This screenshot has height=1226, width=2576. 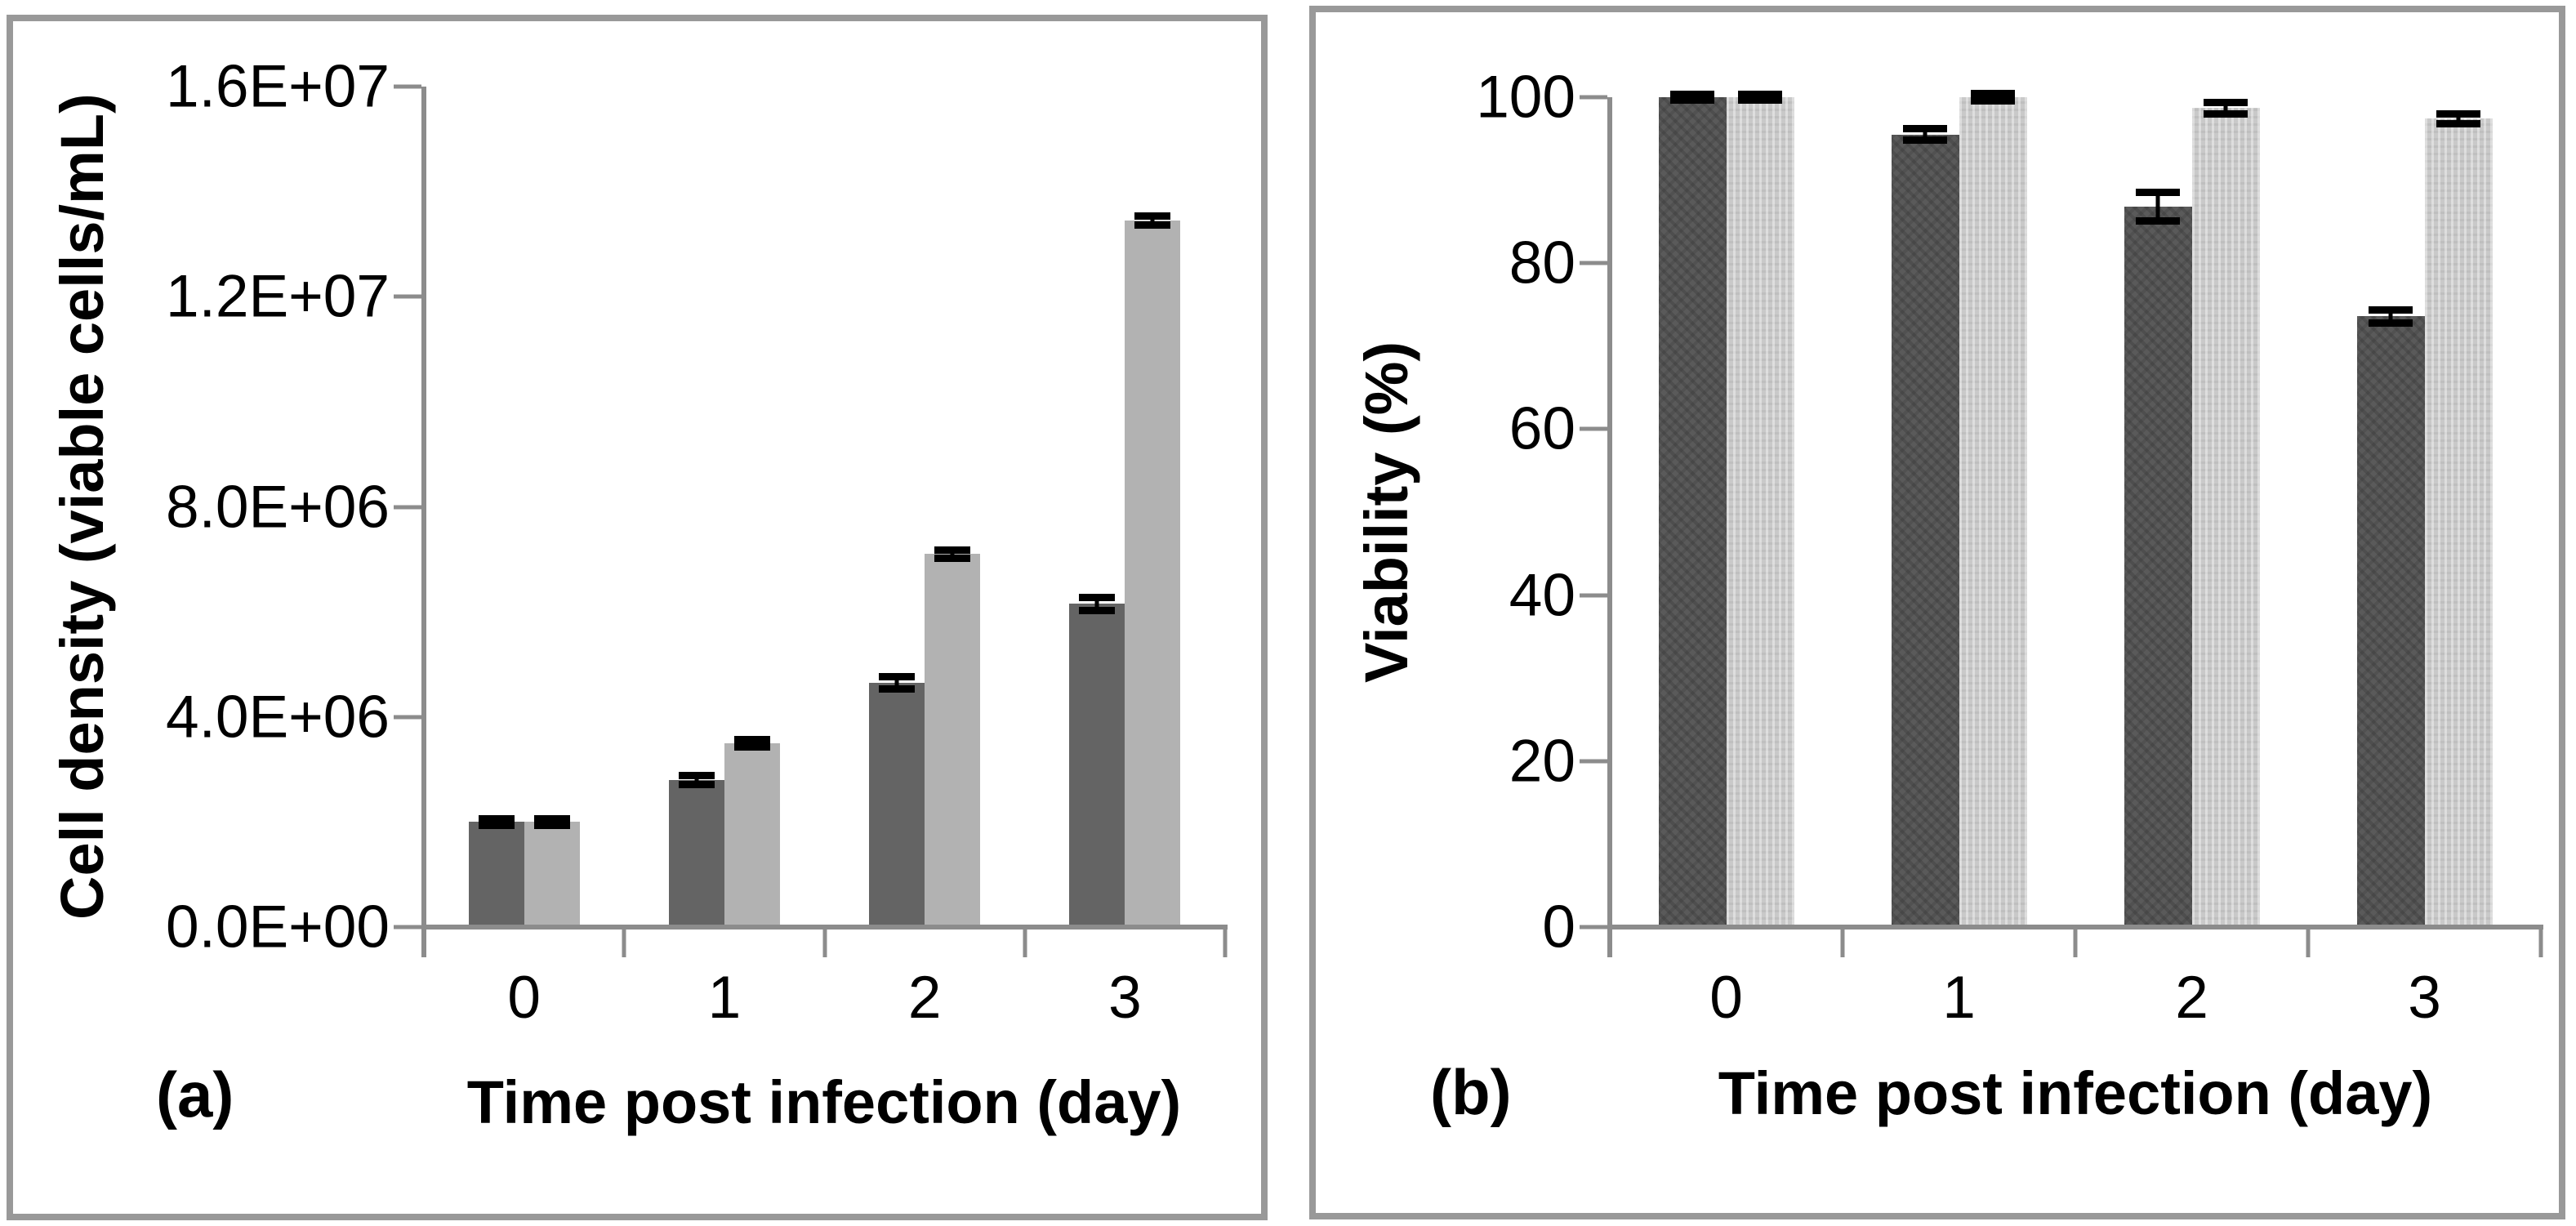 What do you see at coordinates (278, 86) in the screenshot?
I see `y-tick-label: 1.6E+07` at bounding box center [278, 86].